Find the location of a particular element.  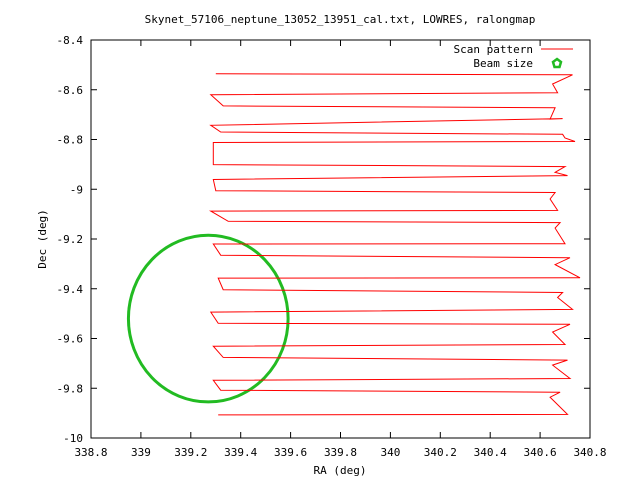

y-tick-label: -8.8 is located at coordinates (70, 140).